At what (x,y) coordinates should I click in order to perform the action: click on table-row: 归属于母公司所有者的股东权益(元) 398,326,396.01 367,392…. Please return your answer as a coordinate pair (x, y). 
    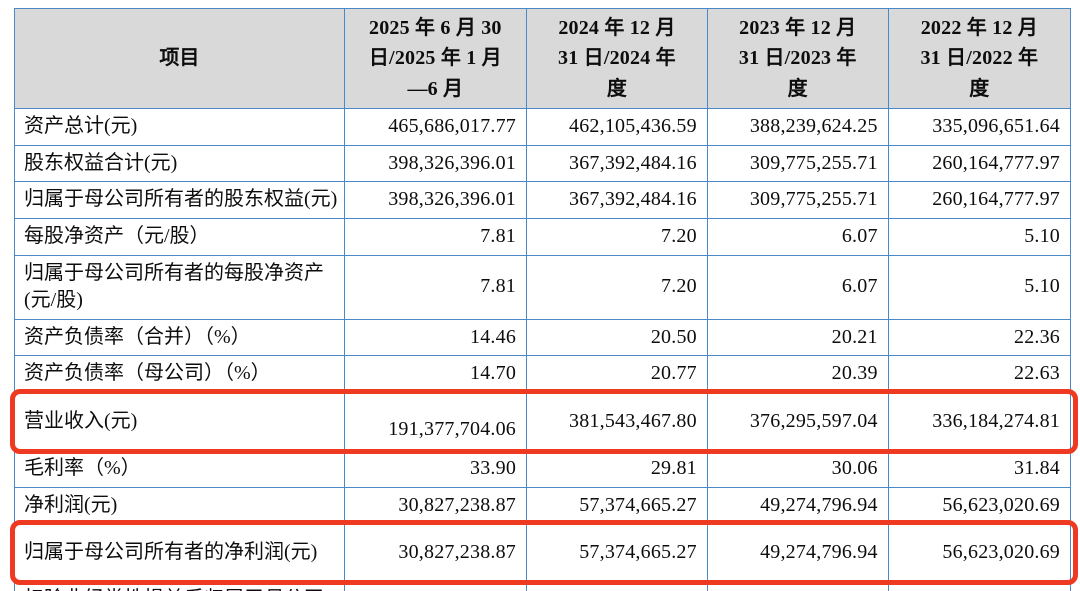
    Looking at the image, I should click on (543, 200).